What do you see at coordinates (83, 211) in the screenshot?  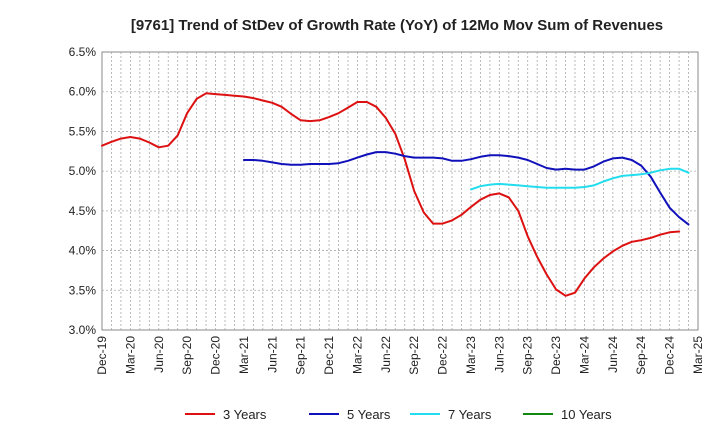 I see `y-tick-label: 4.5%` at bounding box center [83, 211].